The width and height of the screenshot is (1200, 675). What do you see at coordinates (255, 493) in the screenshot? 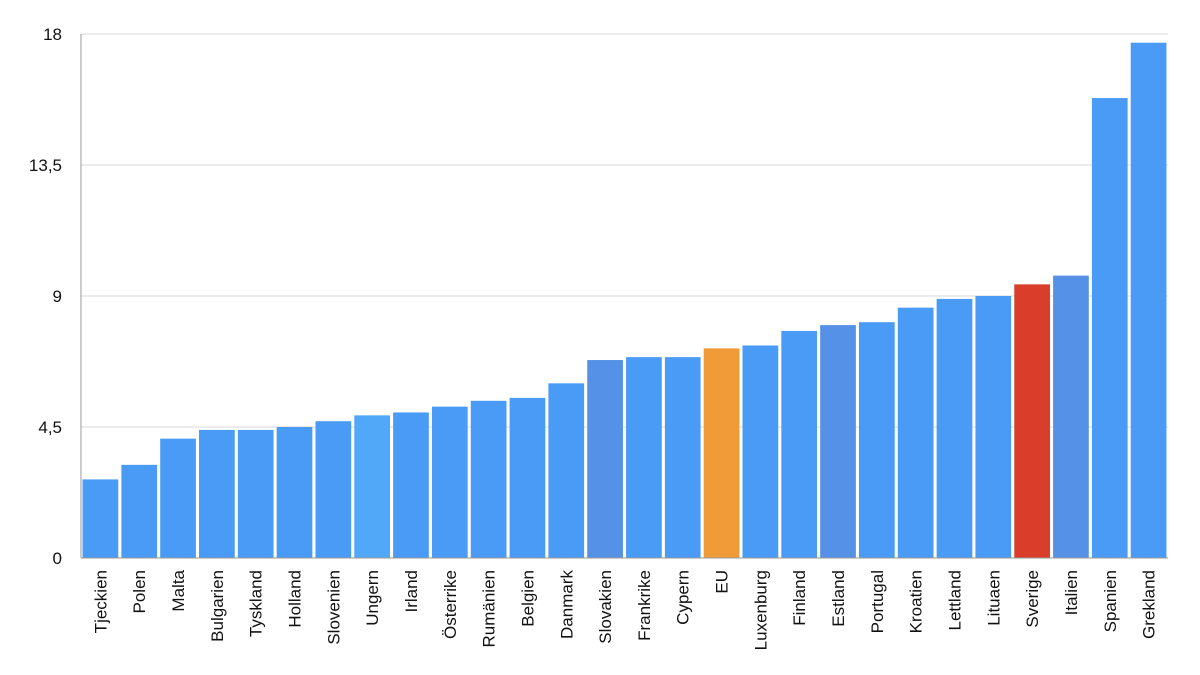
I see `bar-tyskland` at bounding box center [255, 493].